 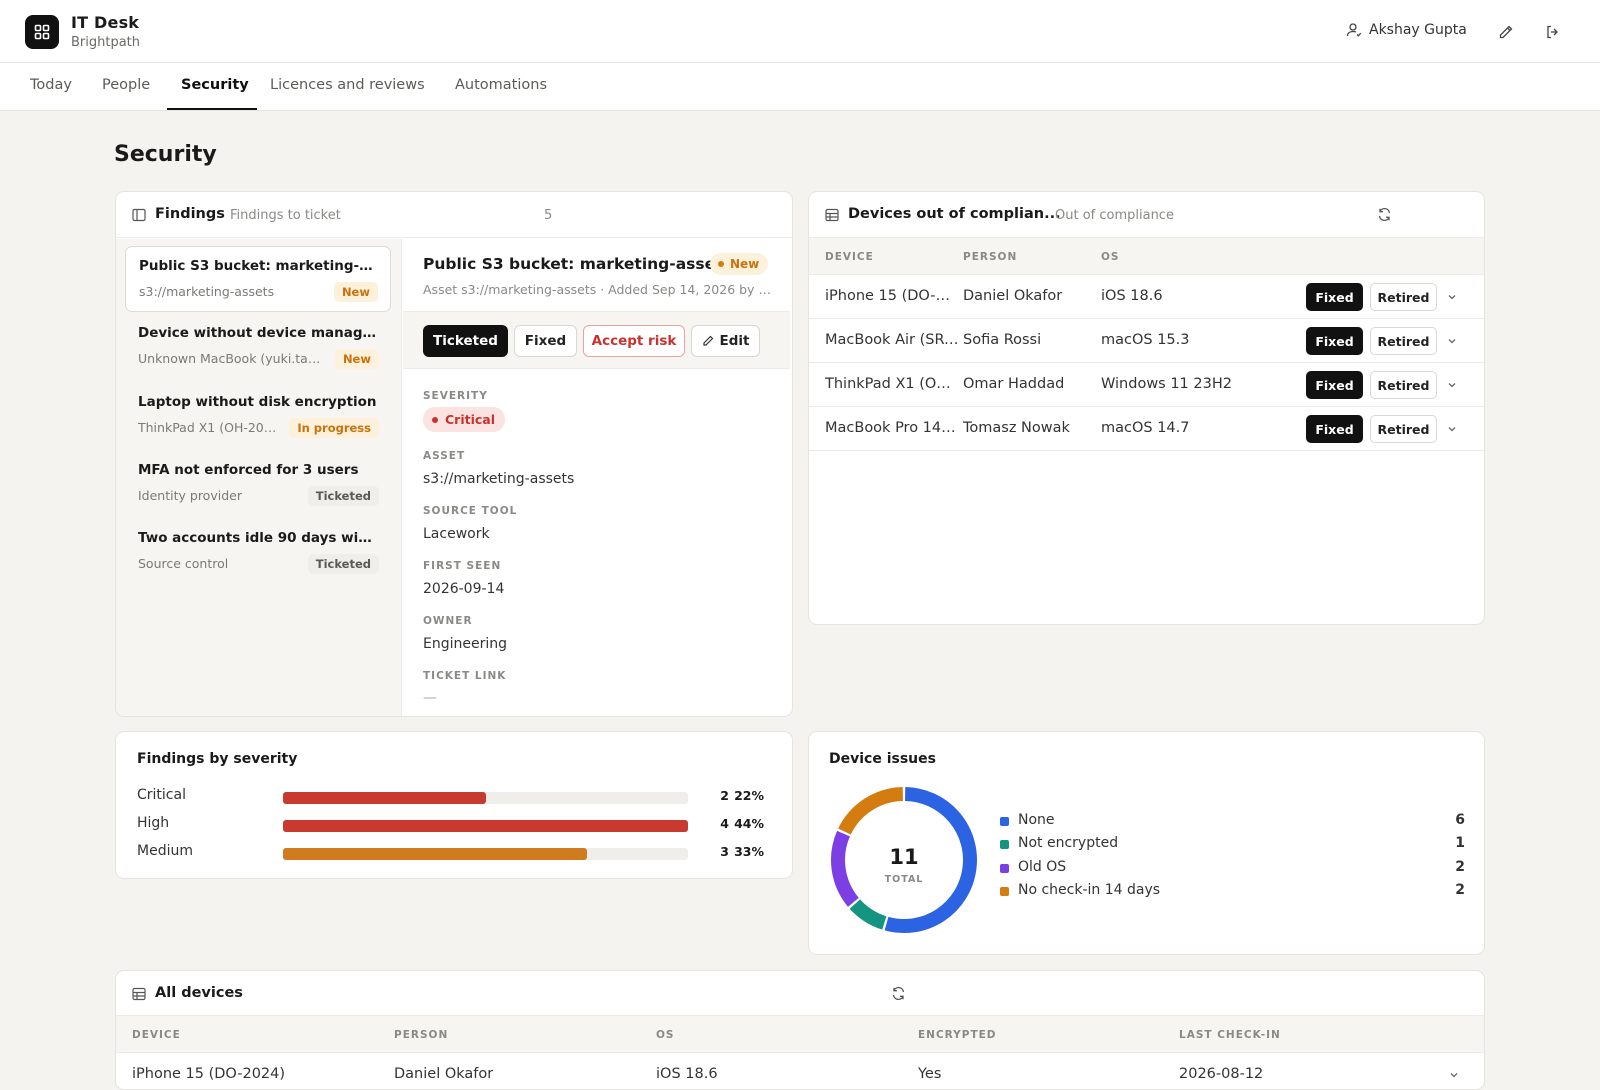 What do you see at coordinates (501, 85) in the screenshot?
I see `tab-automations: Automations` at bounding box center [501, 85].